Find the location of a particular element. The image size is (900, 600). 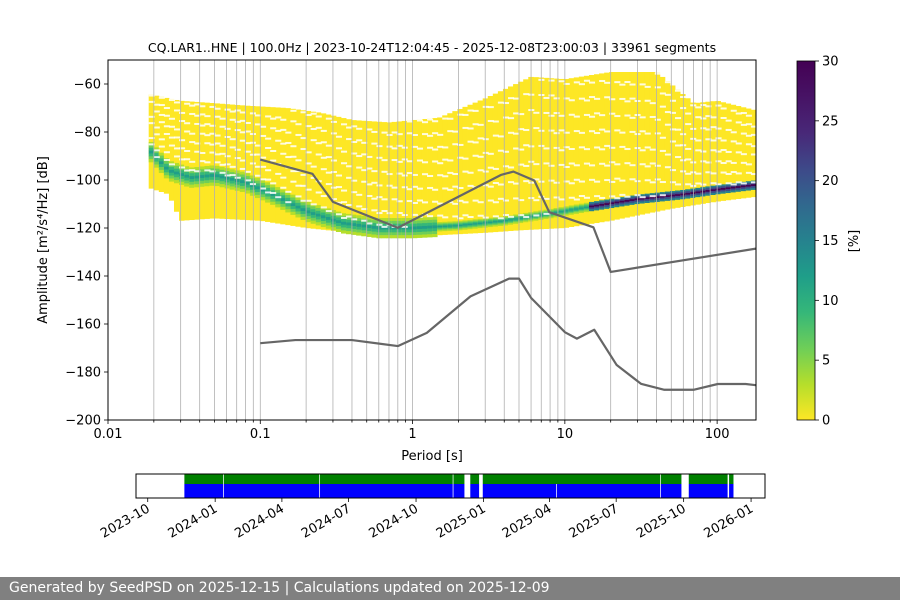

timeline-tick-label: 2025-07 is located at coordinates (594, 521).